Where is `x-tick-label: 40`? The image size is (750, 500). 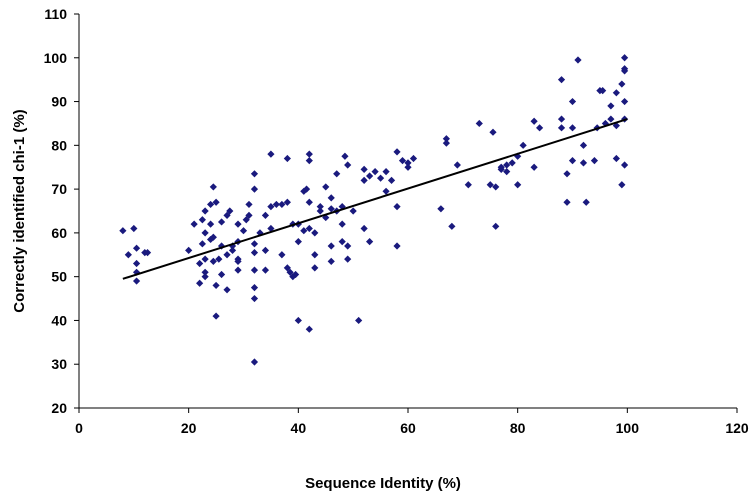
x-tick-label: 40 is located at coordinates (299, 428).